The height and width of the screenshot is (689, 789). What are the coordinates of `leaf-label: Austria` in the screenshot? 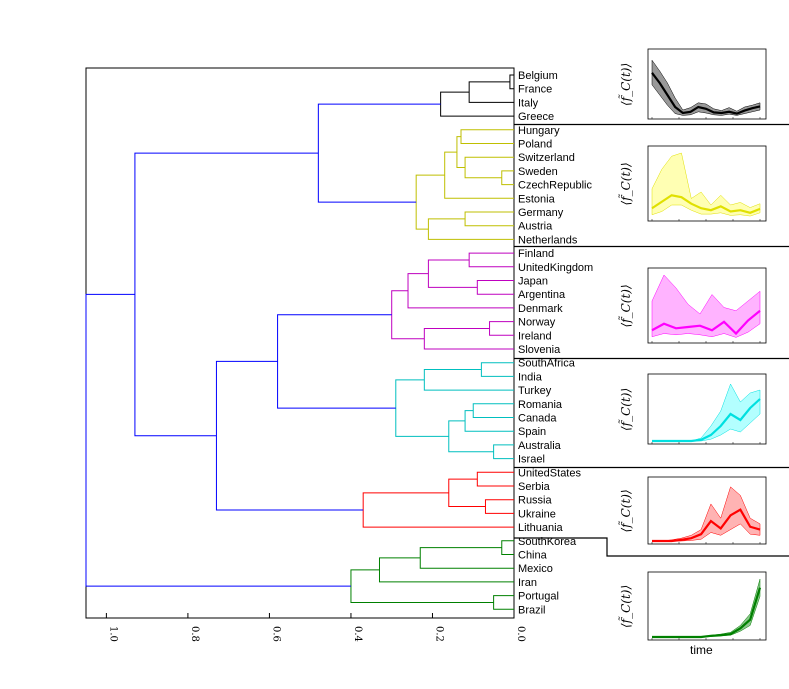 It's located at (535, 227).